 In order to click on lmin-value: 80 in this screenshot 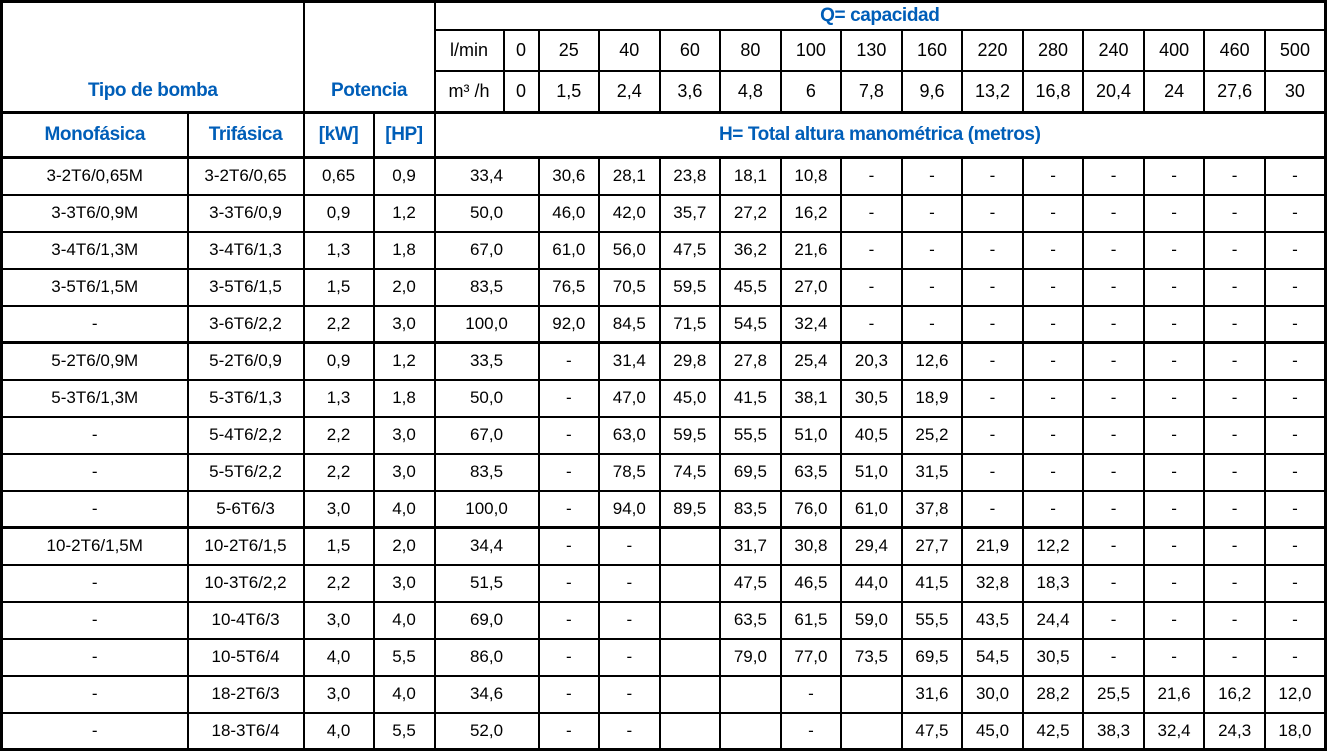, I will do `click(750, 50)`.